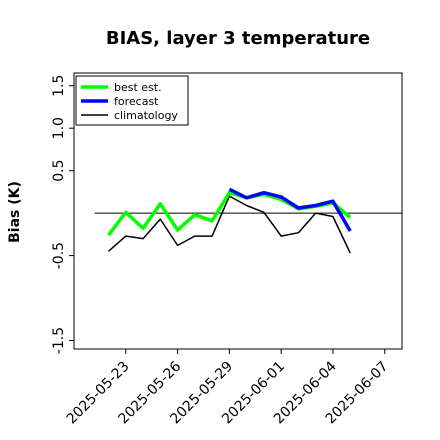 The width and height of the screenshot is (440, 440). I want to click on series-line-best-est, so click(229, 213).